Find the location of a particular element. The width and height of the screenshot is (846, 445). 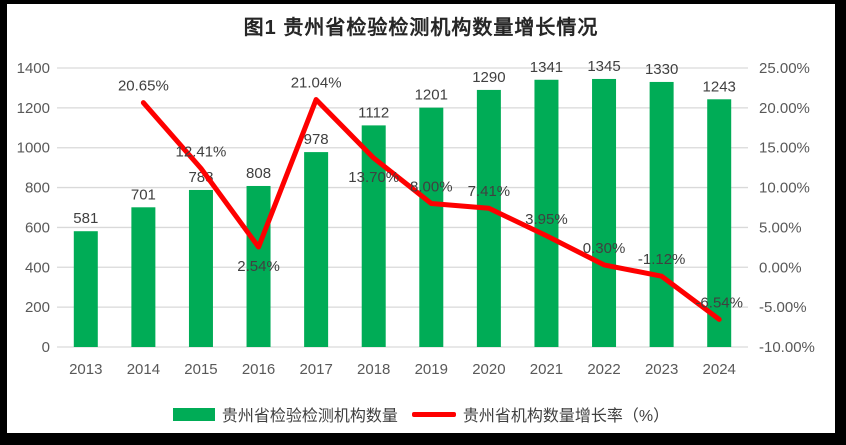

line-point-label: 2.54% is located at coordinates (258, 266).